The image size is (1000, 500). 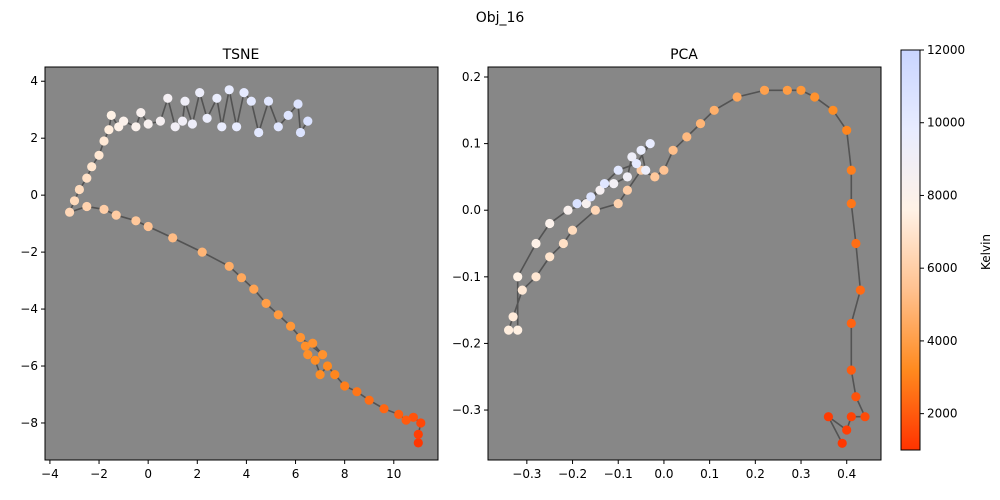 I want to click on tsne-x-tick-label: 10, so click(x=393, y=474).